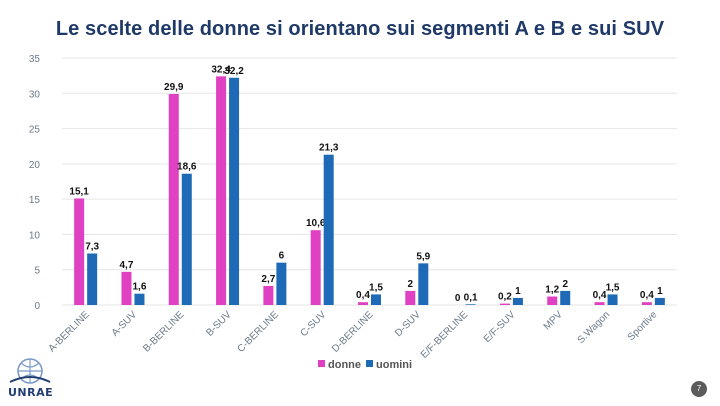 The image size is (720, 406). Describe the element at coordinates (92, 246) in the screenshot. I see `data-label: 7,3` at that location.